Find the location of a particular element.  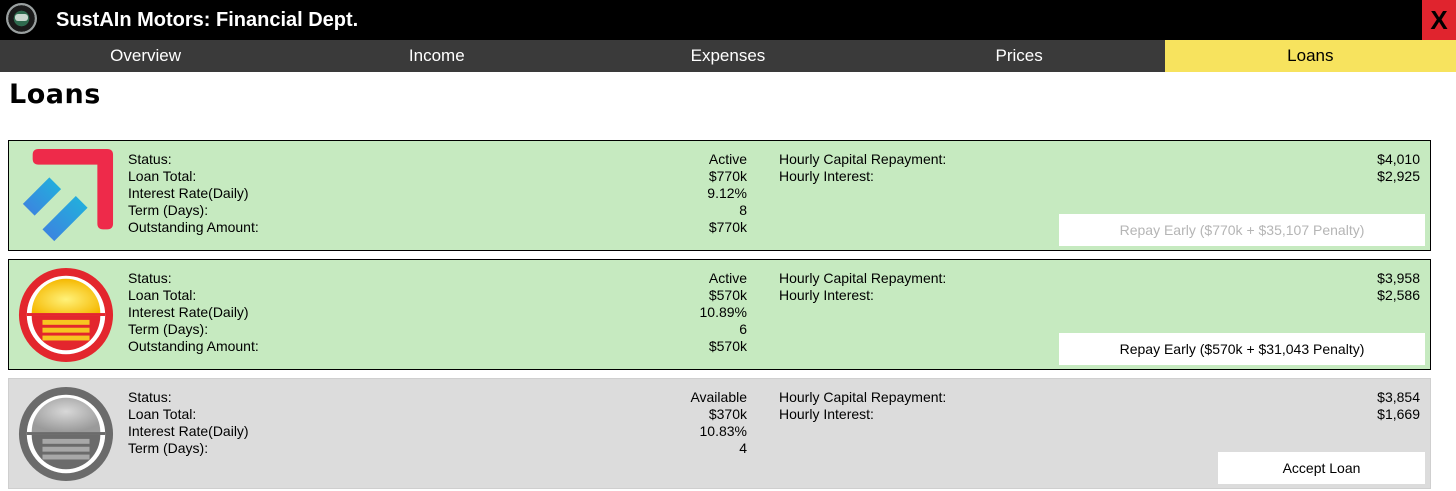

term-value: 8 is located at coordinates (743, 210).